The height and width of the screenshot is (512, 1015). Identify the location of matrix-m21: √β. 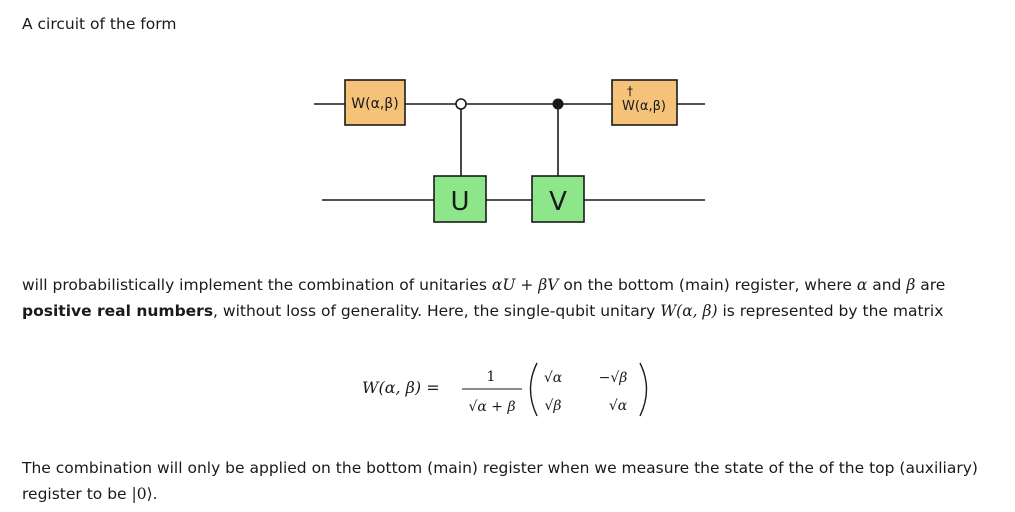
(552, 406).